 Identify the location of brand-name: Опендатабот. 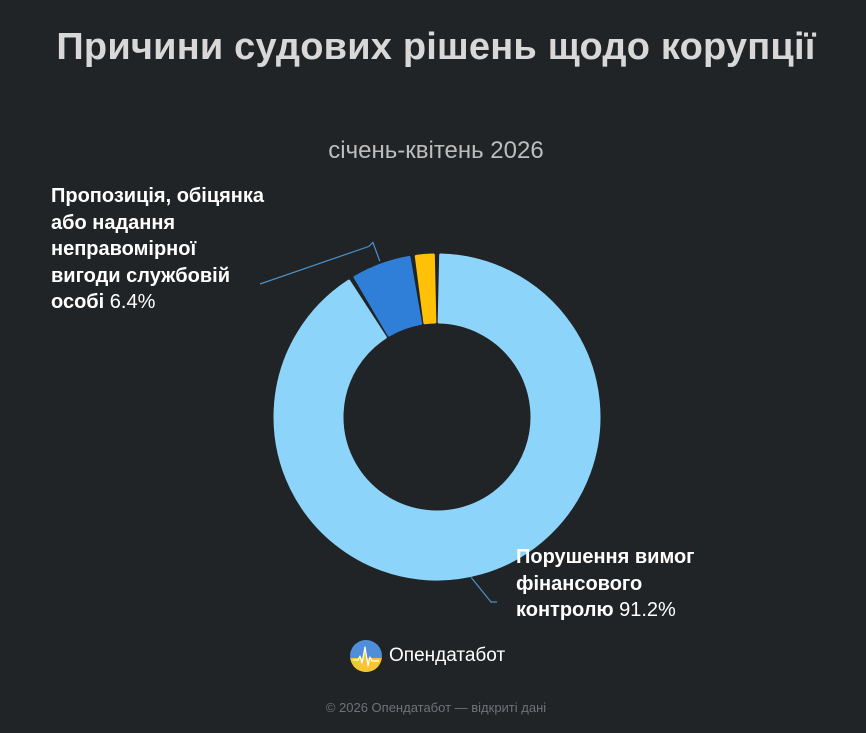
(447, 655).